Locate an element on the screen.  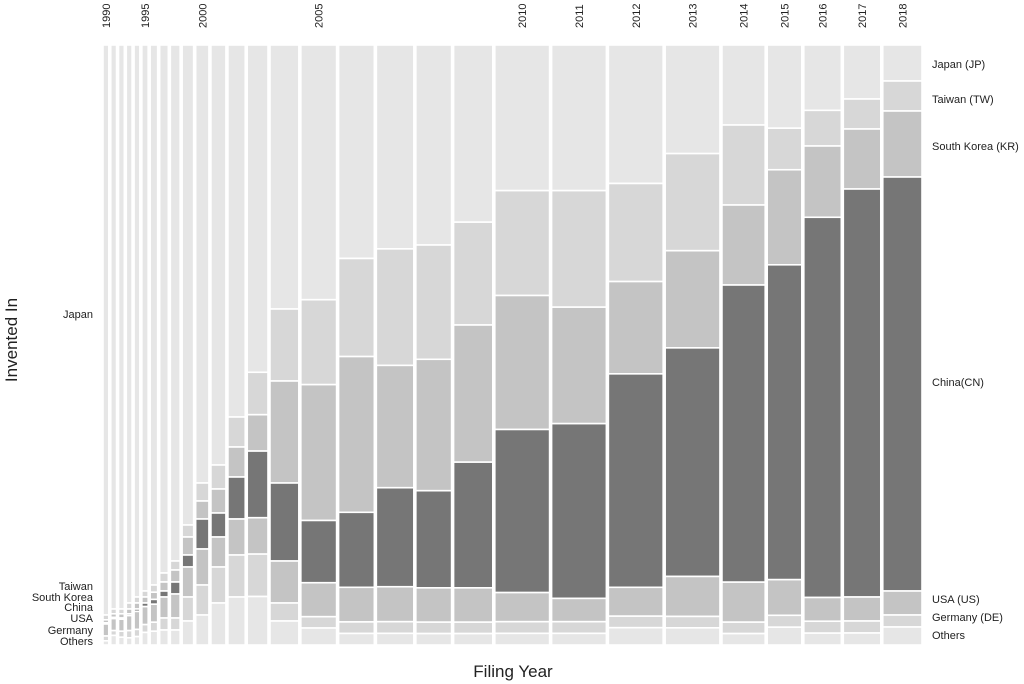
segment-taiwan-2005 is located at coordinates (319, 342).